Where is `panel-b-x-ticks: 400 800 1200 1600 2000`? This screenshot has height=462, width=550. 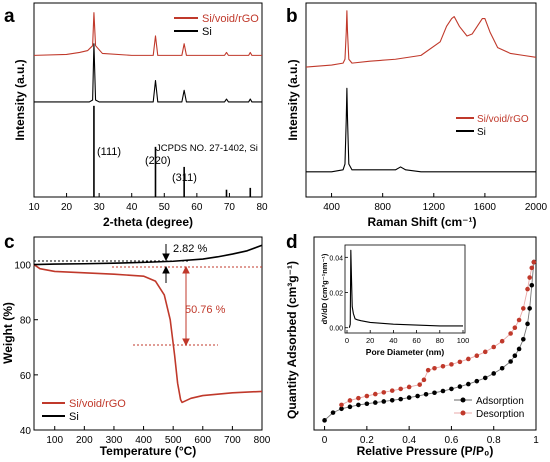 panel-b-x-ticks: 400 800 1200 1600 2000 is located at coordinates (435, 203).